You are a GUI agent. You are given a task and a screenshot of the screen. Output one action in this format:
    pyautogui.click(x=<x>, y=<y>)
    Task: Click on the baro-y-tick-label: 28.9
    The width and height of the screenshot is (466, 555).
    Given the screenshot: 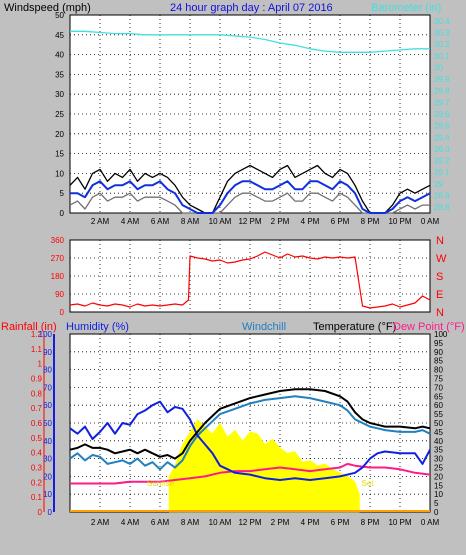 What is the action you would take?
    pyautogui.click(x=442, y=196)
    